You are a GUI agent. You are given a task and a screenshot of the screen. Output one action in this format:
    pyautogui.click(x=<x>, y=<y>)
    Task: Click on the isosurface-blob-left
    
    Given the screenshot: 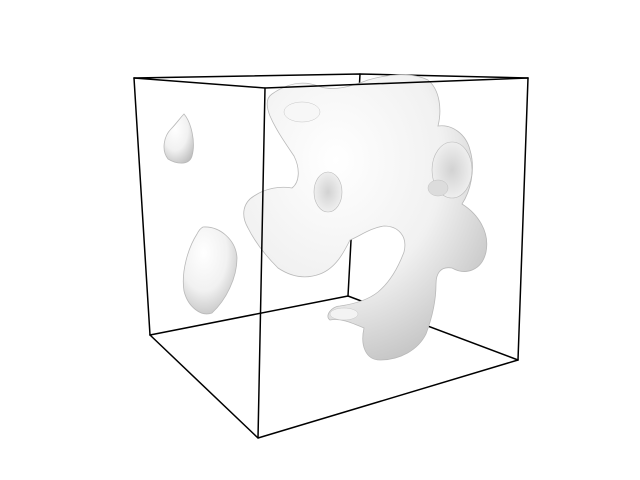 What is the action you would take?
    pyautogui.click(x=210, y=270)
    